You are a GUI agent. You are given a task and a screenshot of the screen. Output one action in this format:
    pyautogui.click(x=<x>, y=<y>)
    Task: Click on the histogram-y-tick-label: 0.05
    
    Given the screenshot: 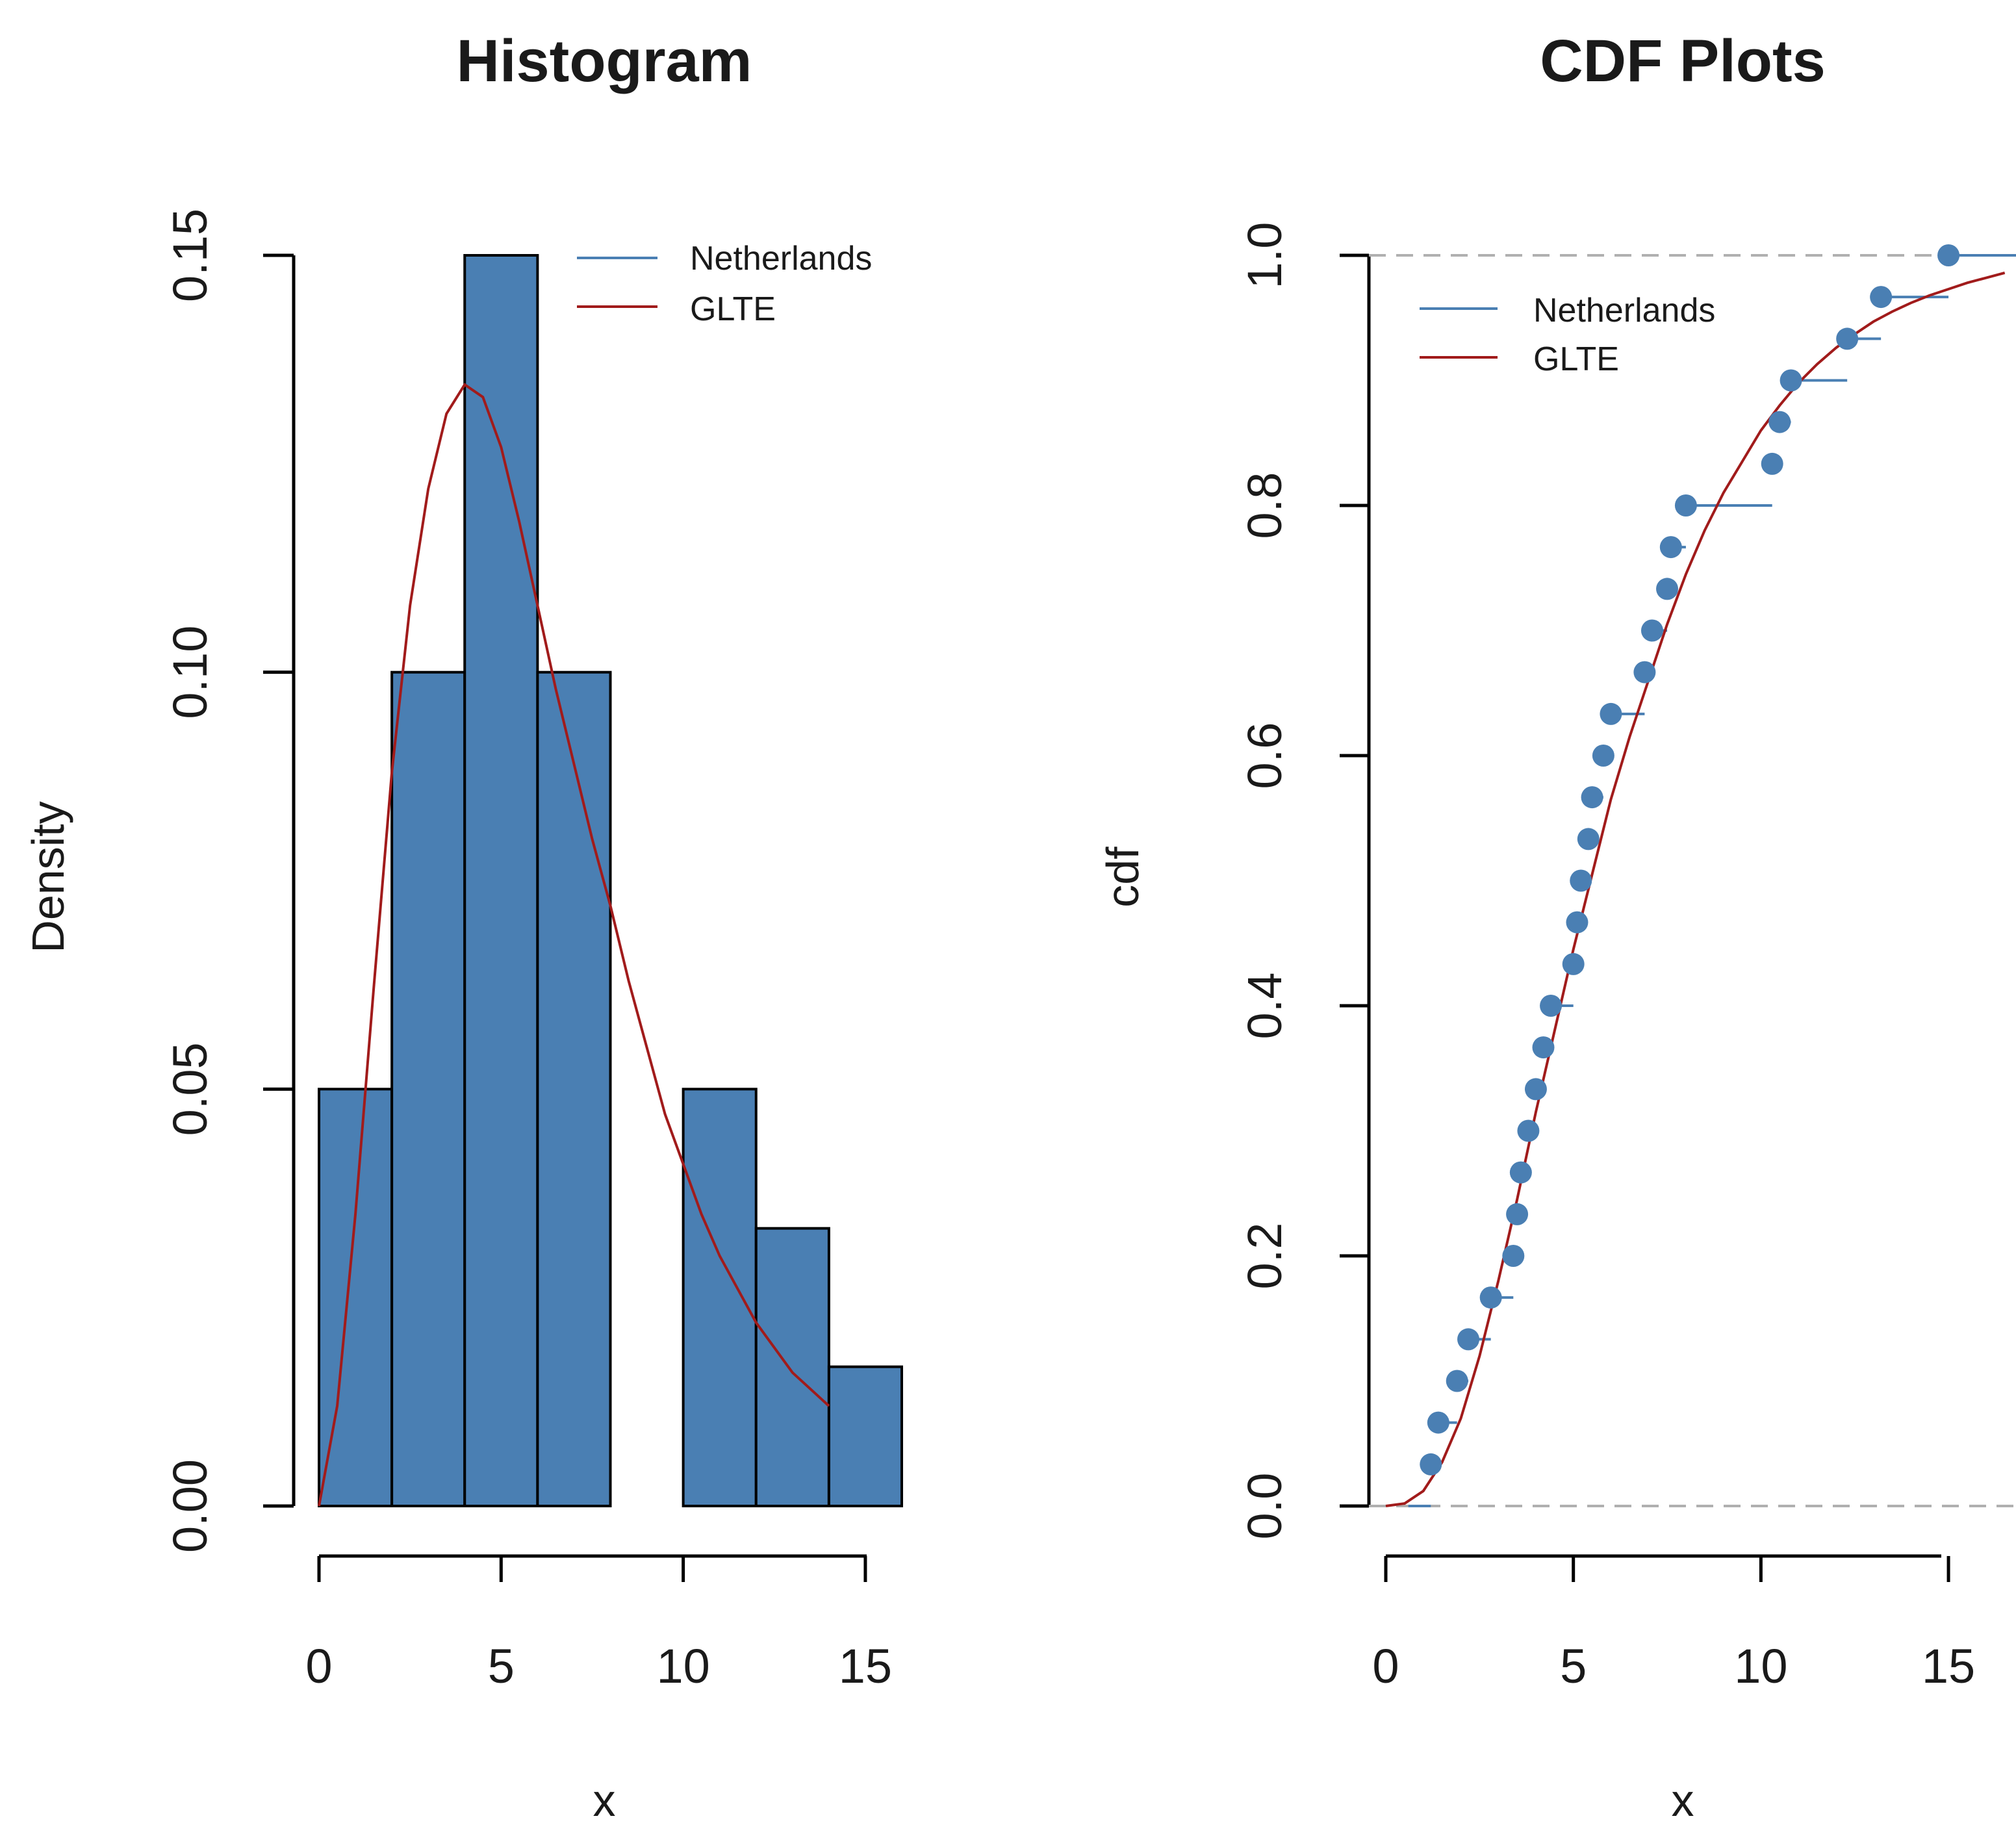 What is the action you would take?
    pyautogui.click(x=190, y=1089)
    